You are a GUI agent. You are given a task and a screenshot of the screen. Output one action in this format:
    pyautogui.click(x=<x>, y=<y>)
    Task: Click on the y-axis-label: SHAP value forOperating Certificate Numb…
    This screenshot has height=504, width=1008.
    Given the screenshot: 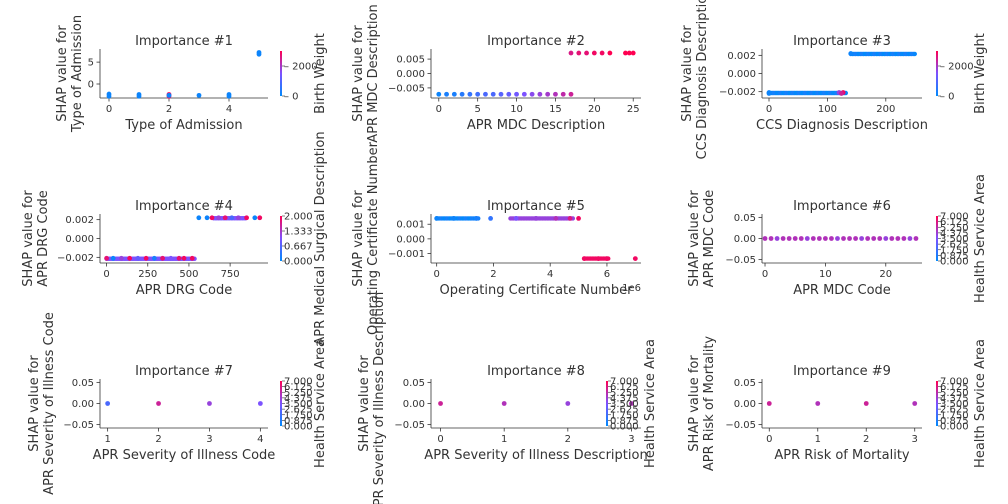 What is the action you would take?
    pyautogui.click(x=366, y=238)
    